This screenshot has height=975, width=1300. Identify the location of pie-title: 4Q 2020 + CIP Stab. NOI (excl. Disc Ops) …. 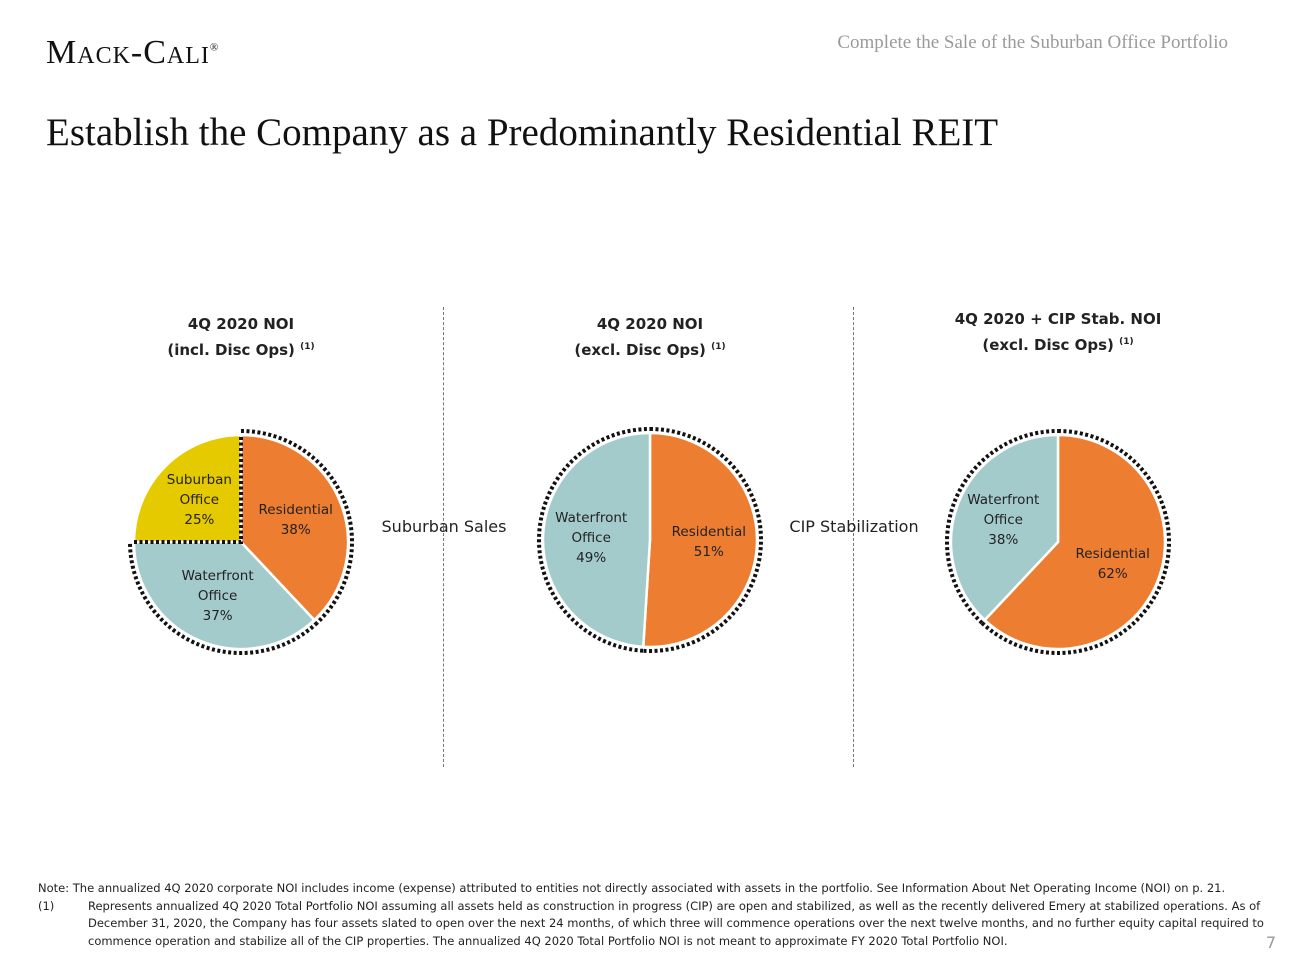
(1058, 332).